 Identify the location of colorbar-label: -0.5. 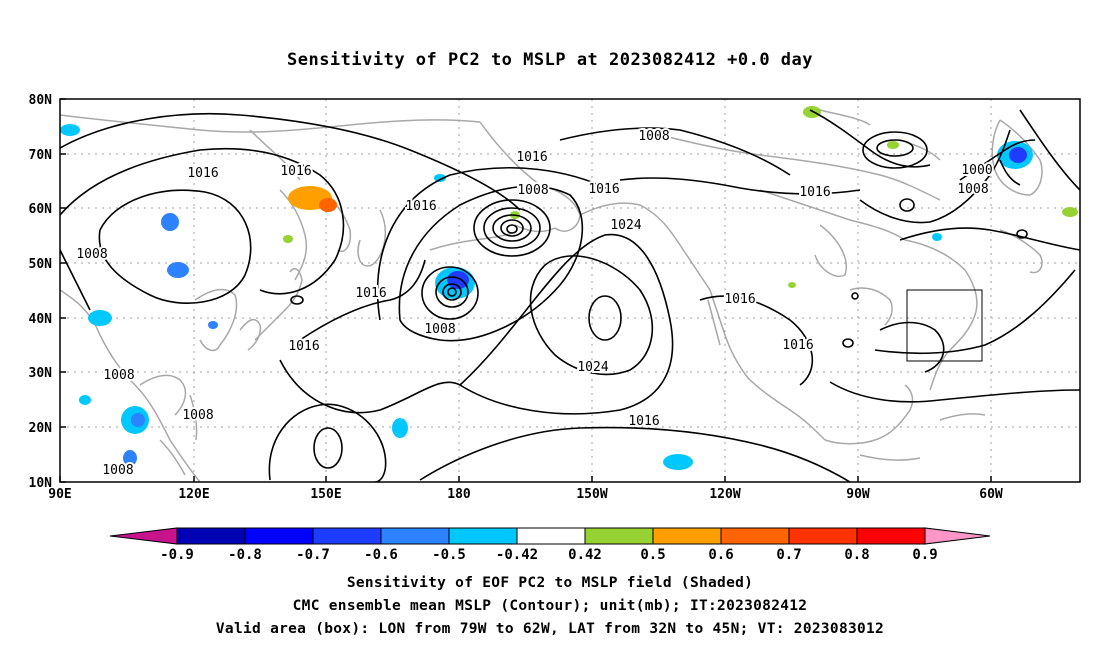
(449, 555).